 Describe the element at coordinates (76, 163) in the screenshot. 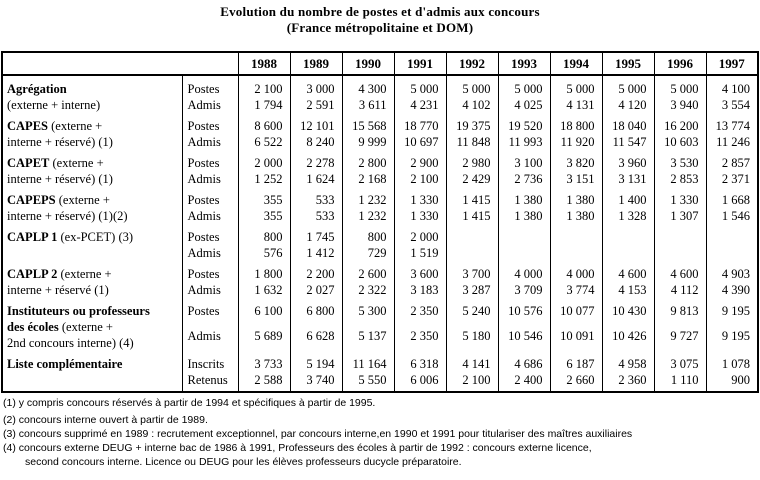

I see `row-group-label-text: (externe +` at that location.